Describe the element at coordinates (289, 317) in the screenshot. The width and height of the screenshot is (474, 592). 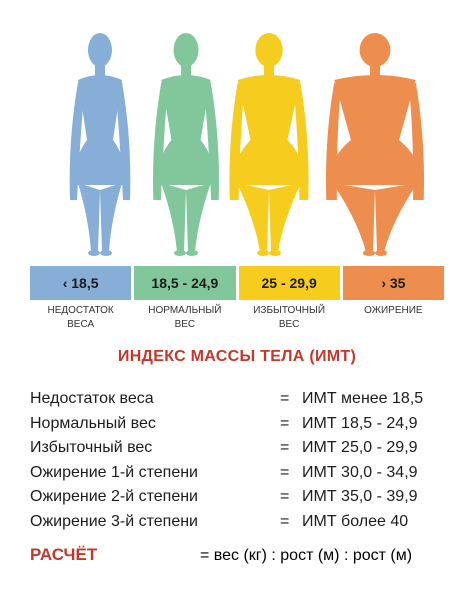
I see `category-overweight: ИЗБЫТОЧНЫЙ ВЕС` at that location.